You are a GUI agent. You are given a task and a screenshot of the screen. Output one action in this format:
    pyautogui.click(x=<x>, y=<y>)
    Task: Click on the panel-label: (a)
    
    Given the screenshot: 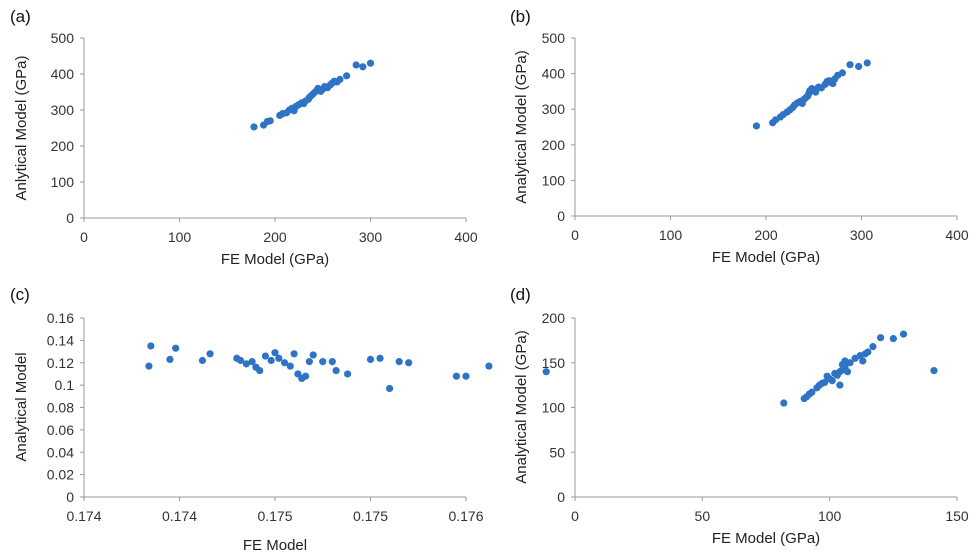 What is the action you would take?
    pyautogui.click(x=20, y=16)
    